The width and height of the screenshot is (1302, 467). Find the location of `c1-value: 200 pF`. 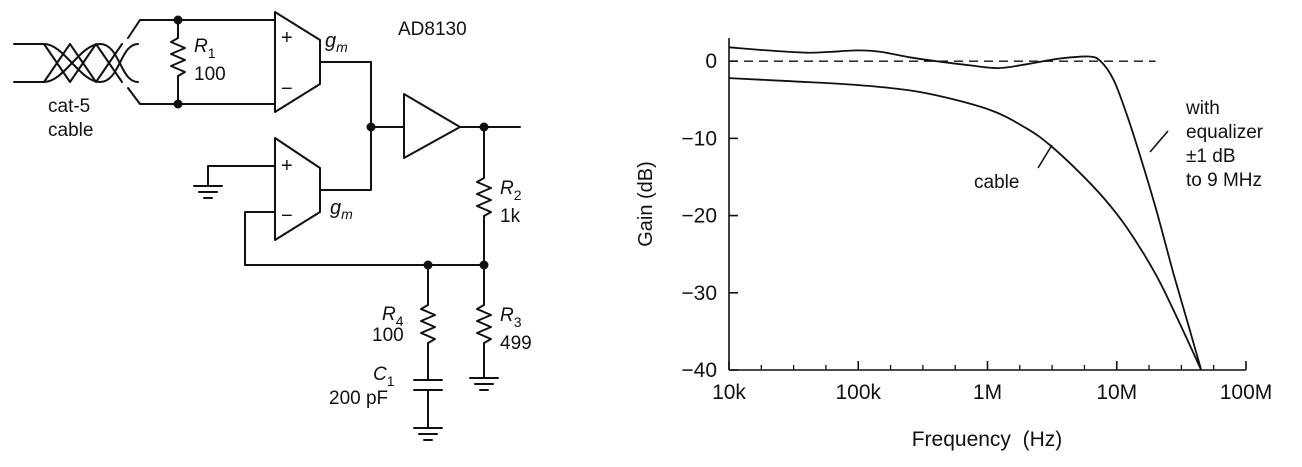

c1-value: 200 pF is located at coordinates (358, 398).